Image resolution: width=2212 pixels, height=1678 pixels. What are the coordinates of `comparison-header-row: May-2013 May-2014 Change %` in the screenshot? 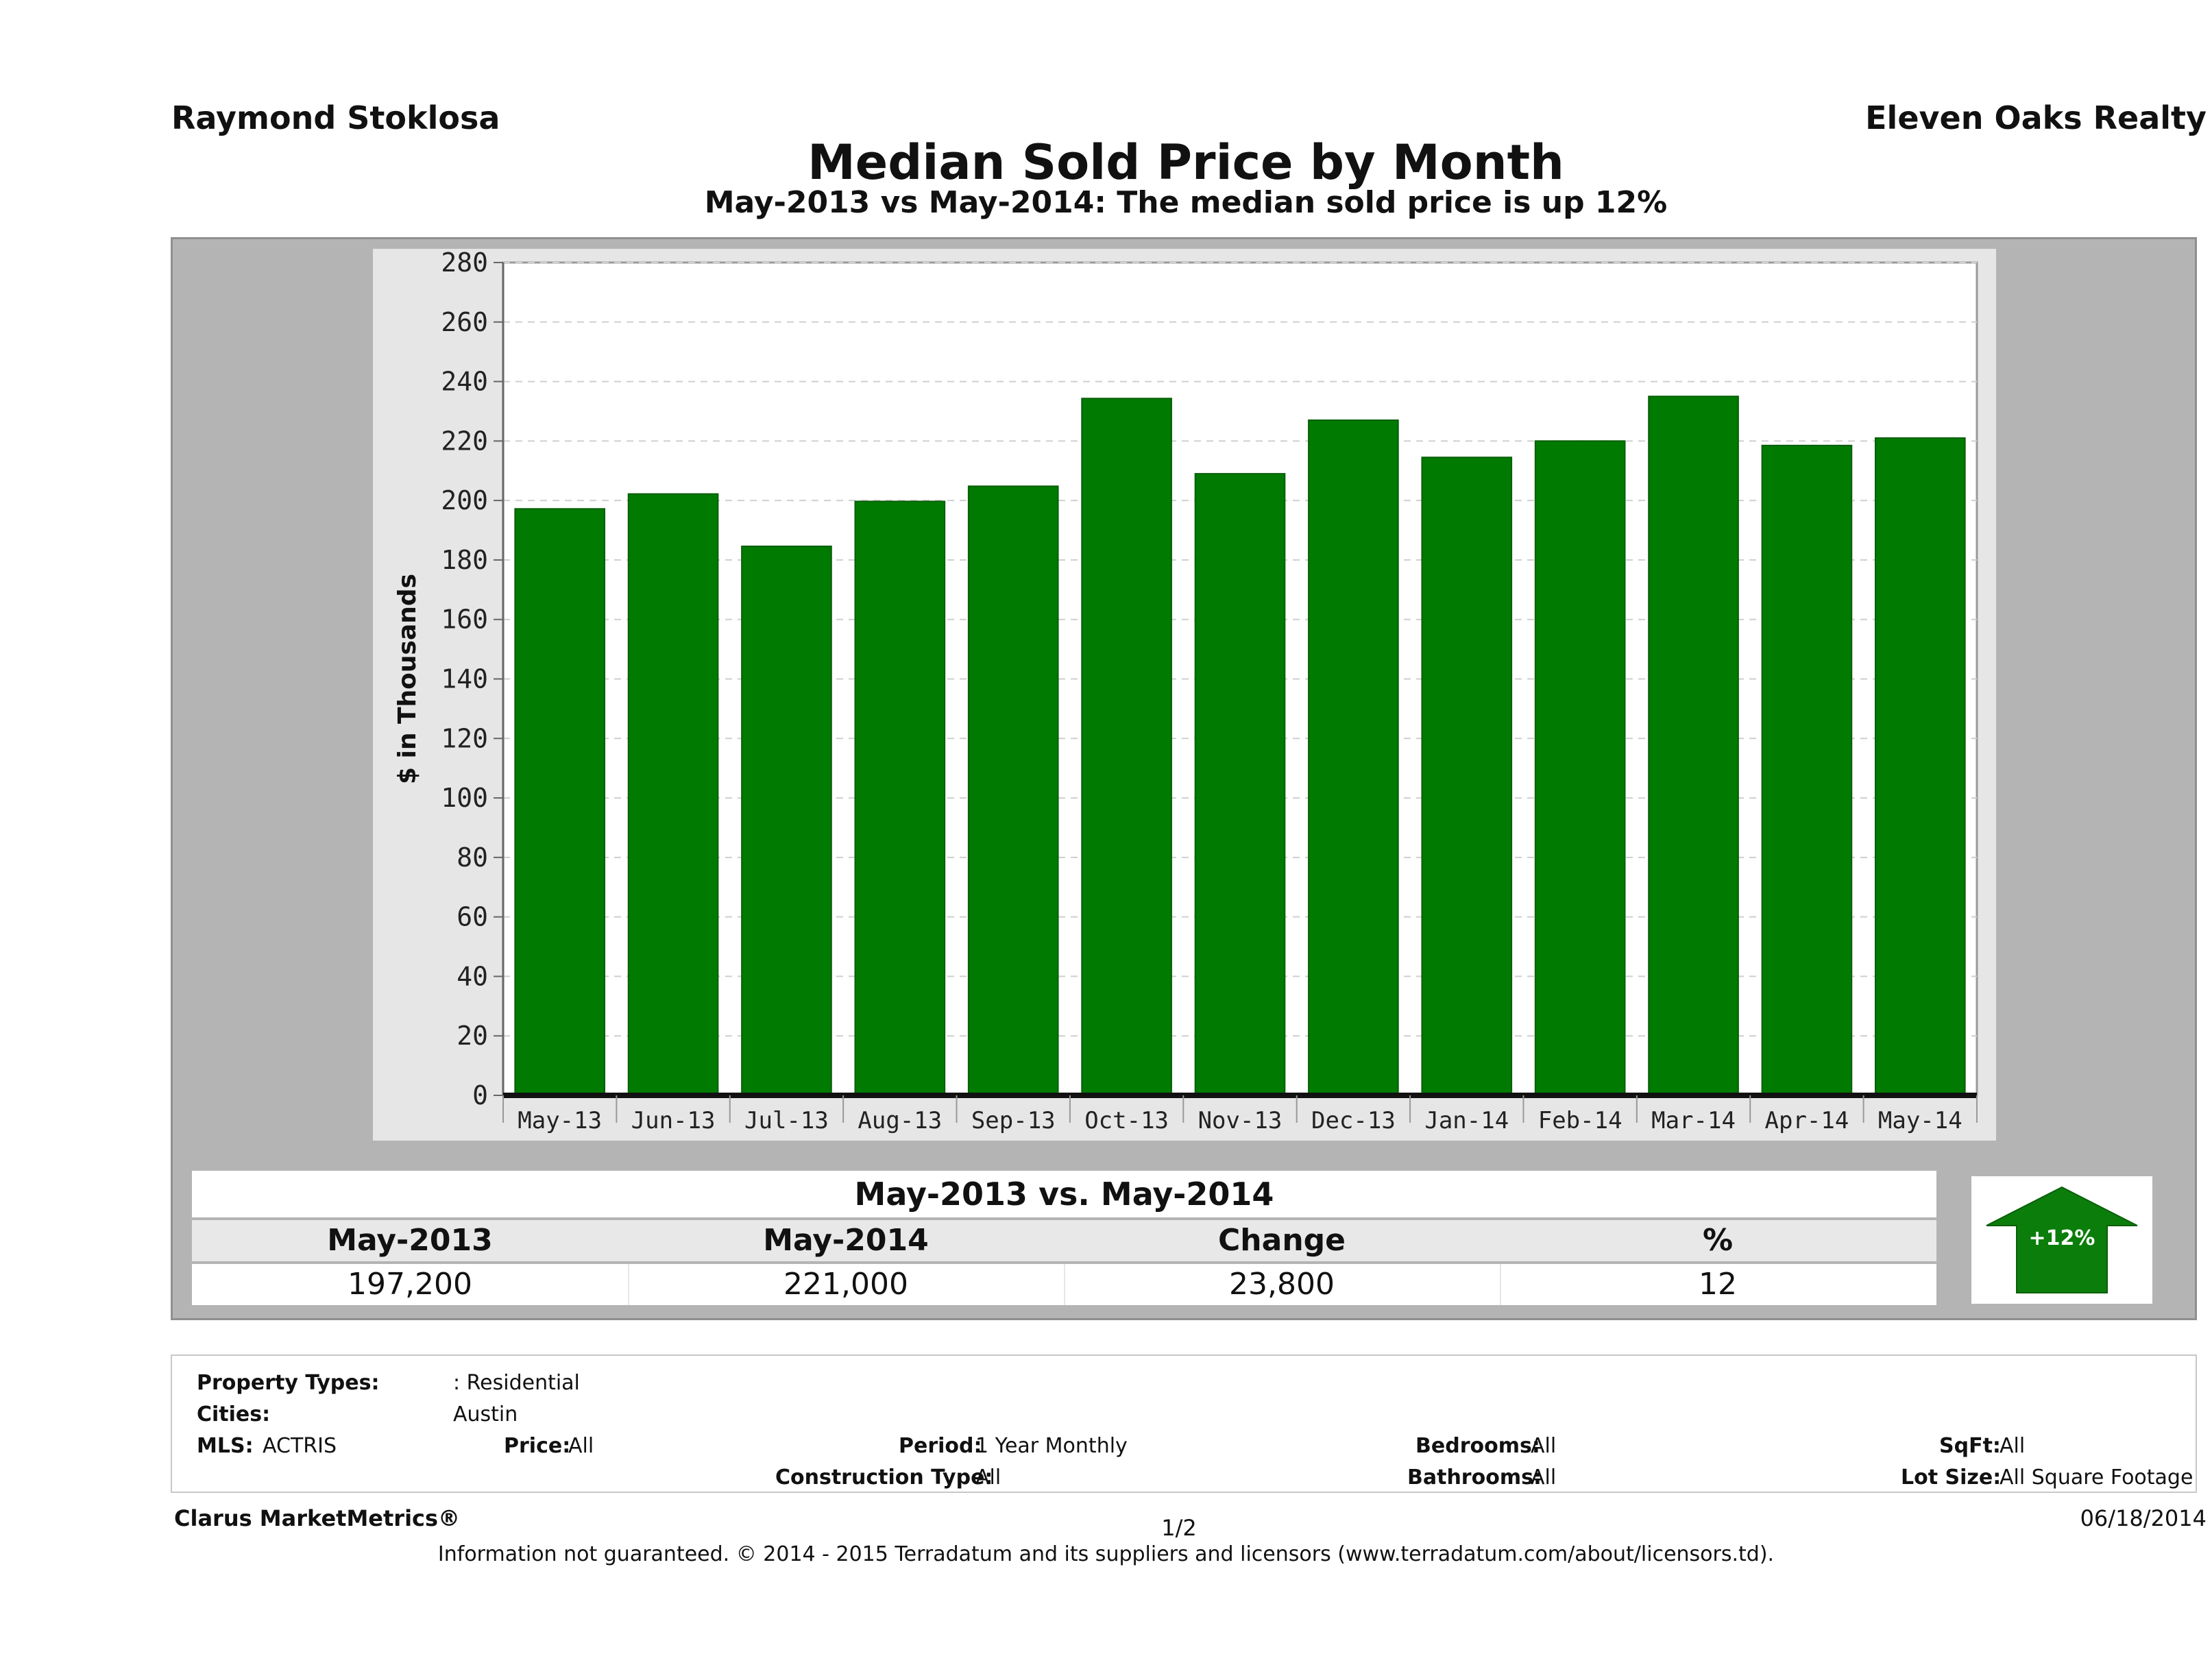 It's located at (1064, 1240).